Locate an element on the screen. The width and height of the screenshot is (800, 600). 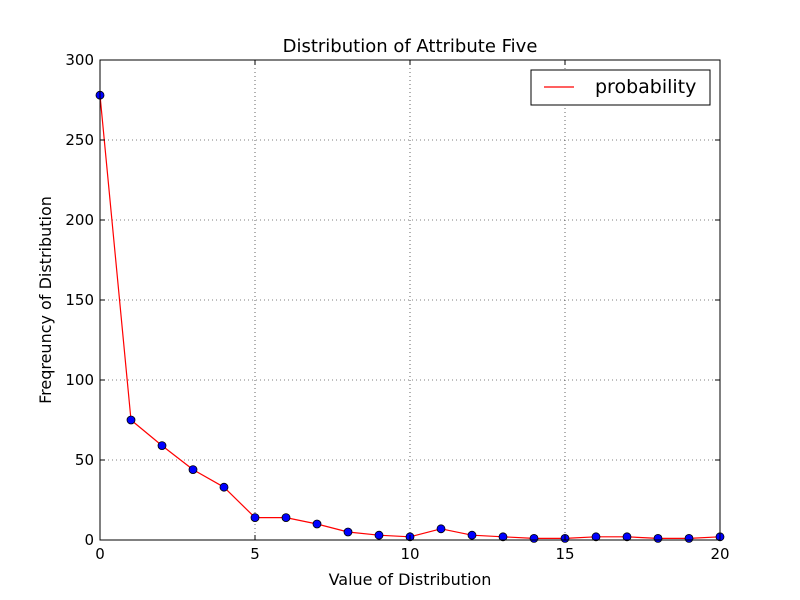
y-tick-label: 300 is located at coordinates (79, 60).